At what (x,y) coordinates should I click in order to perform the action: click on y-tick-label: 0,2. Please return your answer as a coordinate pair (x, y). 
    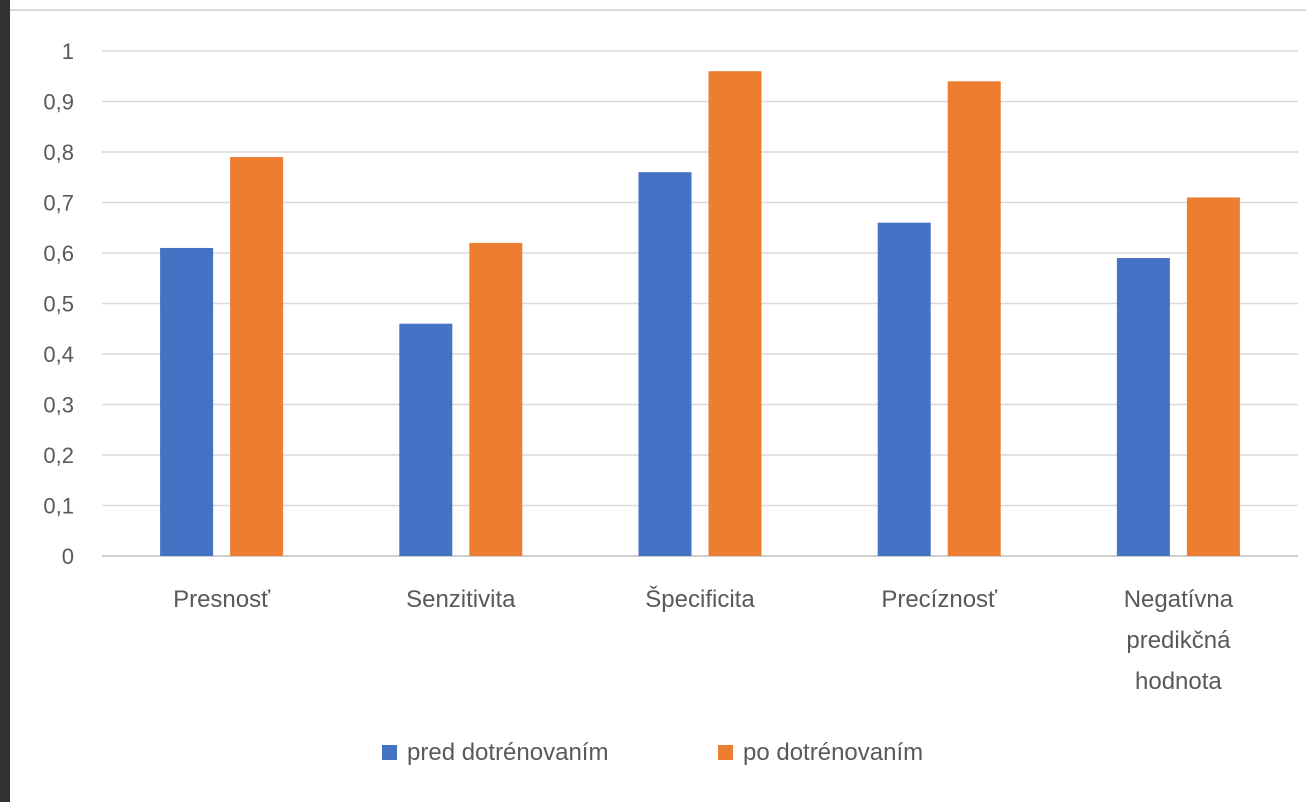
    Looking at the image, I should click on (58, 455).